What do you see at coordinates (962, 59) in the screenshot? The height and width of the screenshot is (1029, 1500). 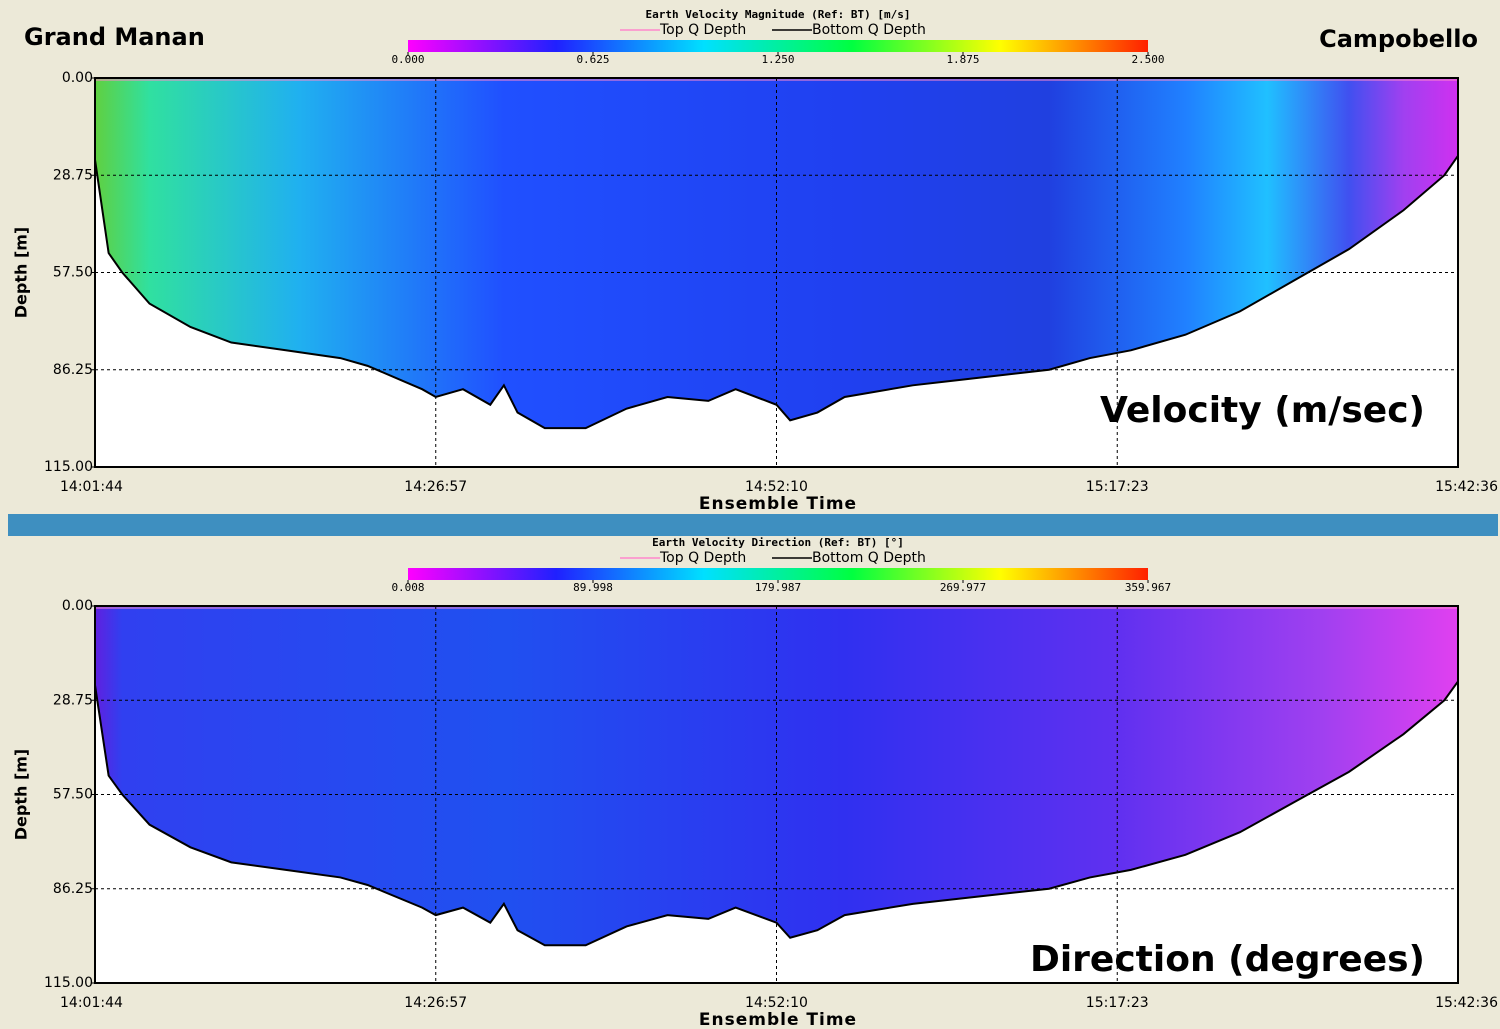 I see `colorbar-tick-label: 1.875` at bounding box center [962, 59].